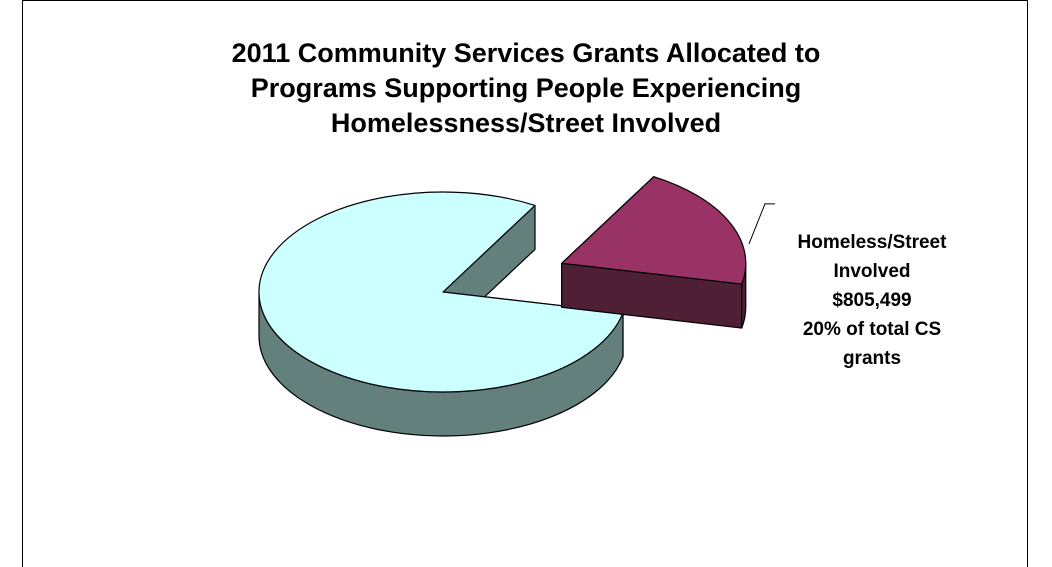 This screenshot has height=567, width=1052. Describe the element at coordinates (441, 292) in the screenshot. I see `slice-other-top` at that location.